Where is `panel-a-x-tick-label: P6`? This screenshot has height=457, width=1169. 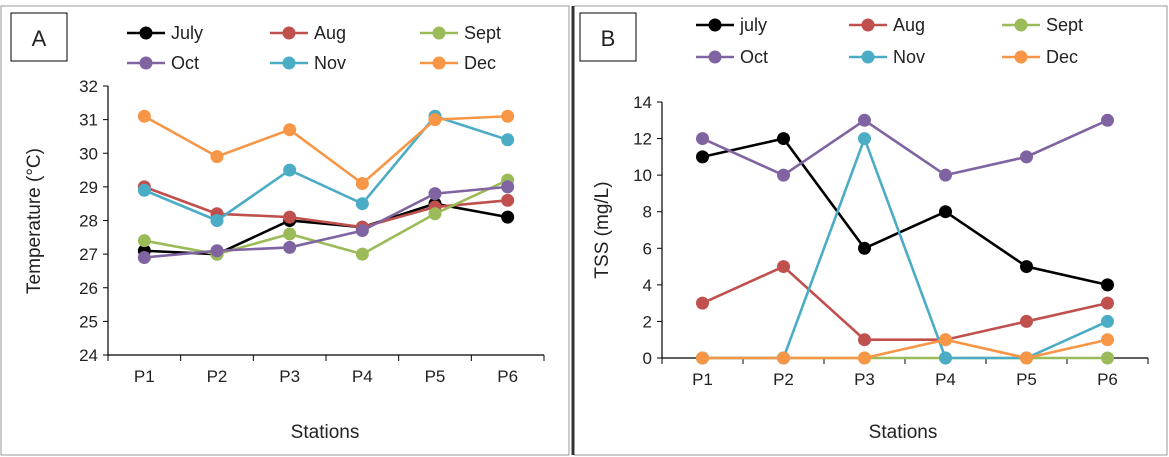
panel-a-x-tick-label: P6 is located at coordinates (507, 376).